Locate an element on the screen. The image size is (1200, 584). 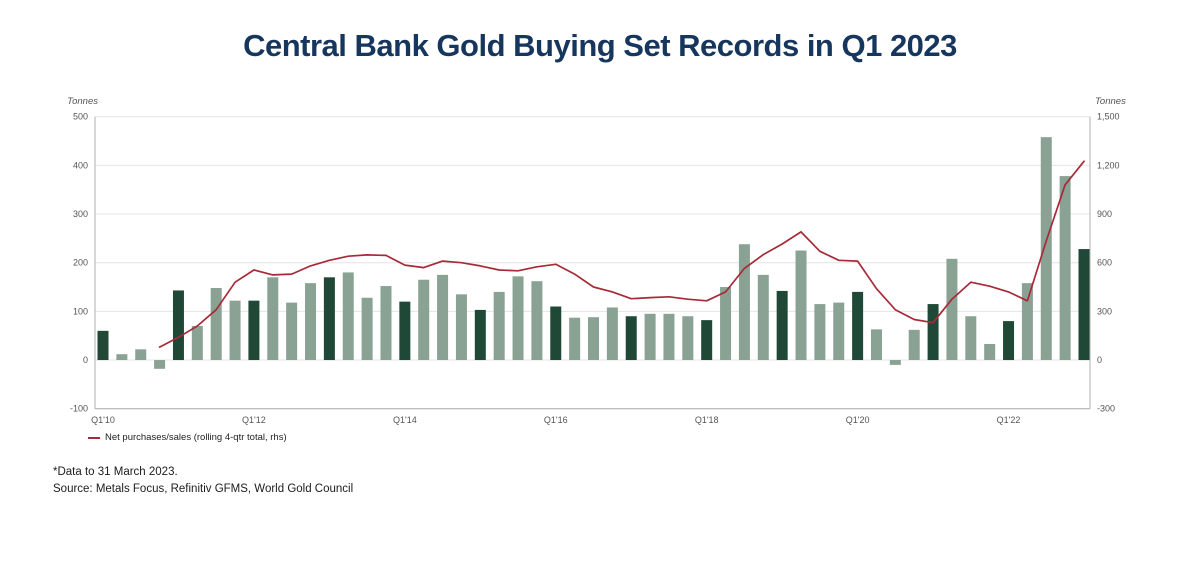
bar-Q4'17 is located at coordinates (688, 338).